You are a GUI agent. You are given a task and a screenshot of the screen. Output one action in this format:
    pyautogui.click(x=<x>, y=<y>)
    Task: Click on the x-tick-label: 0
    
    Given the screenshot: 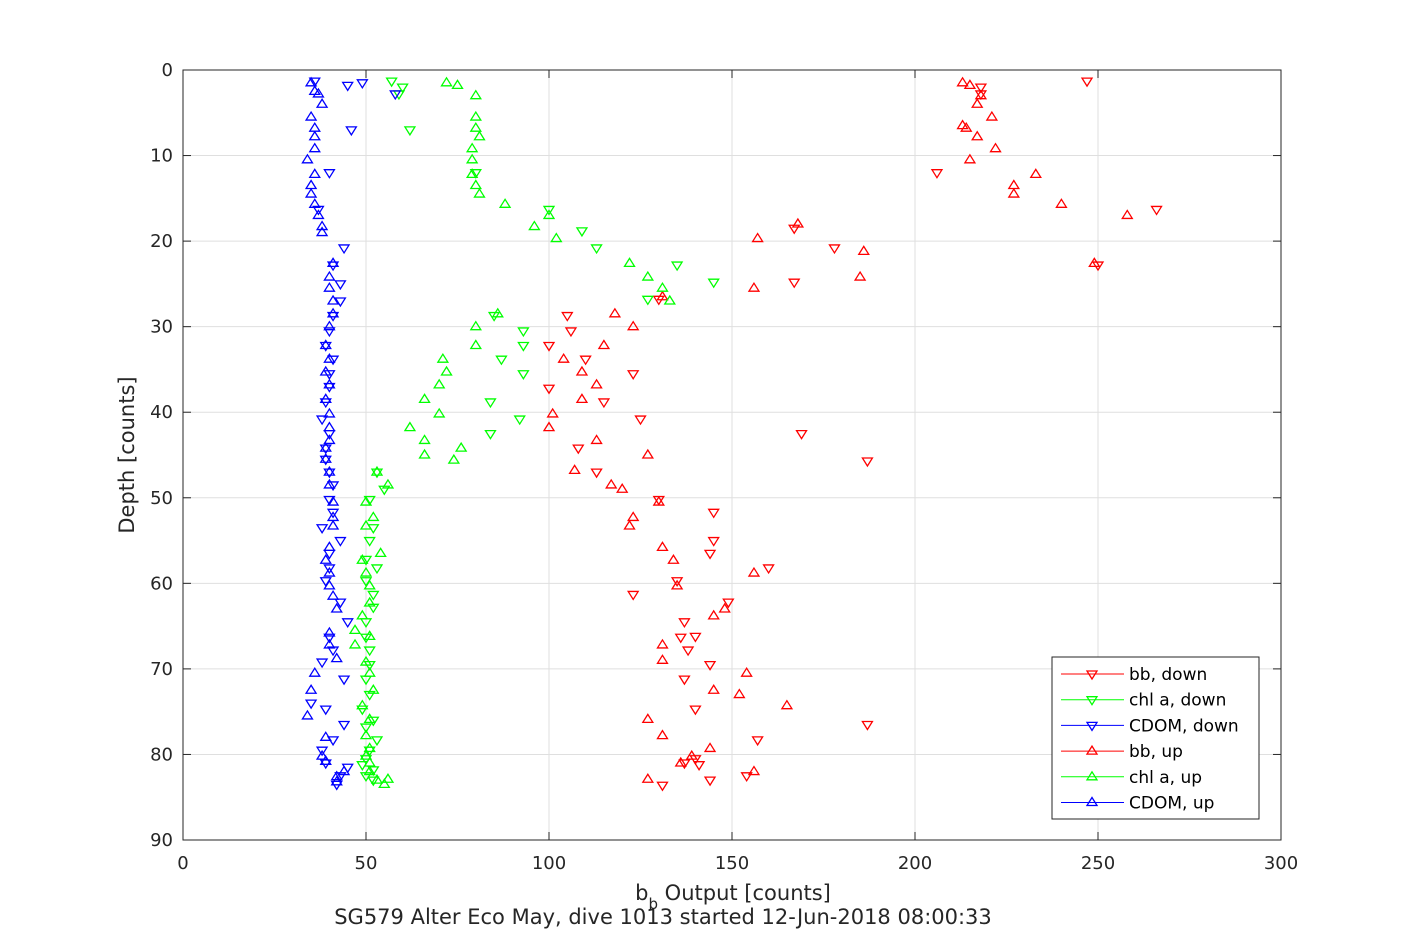 What is the action you would take?
    pyautogui.click(x=182, y=863)
    